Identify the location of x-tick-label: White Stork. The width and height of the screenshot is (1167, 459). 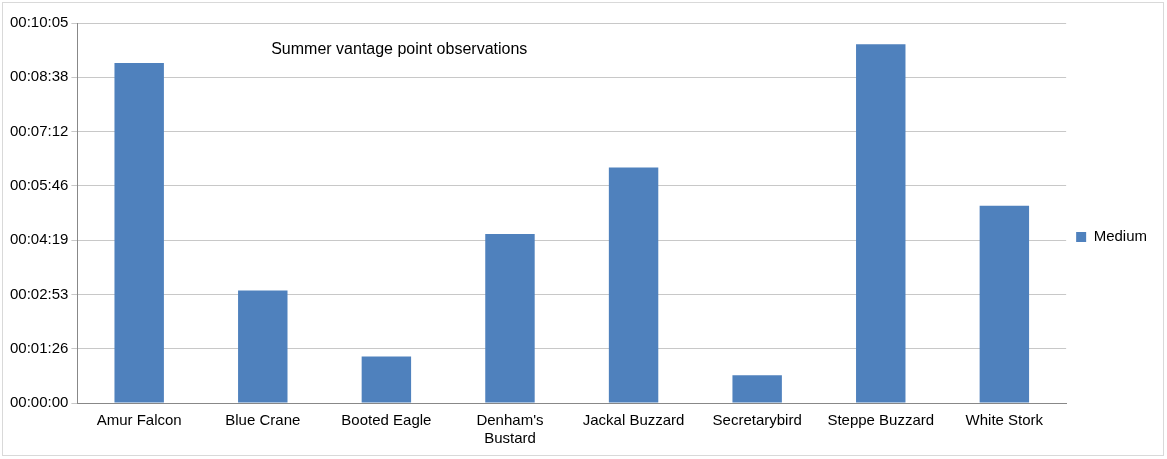
(1004, 420).